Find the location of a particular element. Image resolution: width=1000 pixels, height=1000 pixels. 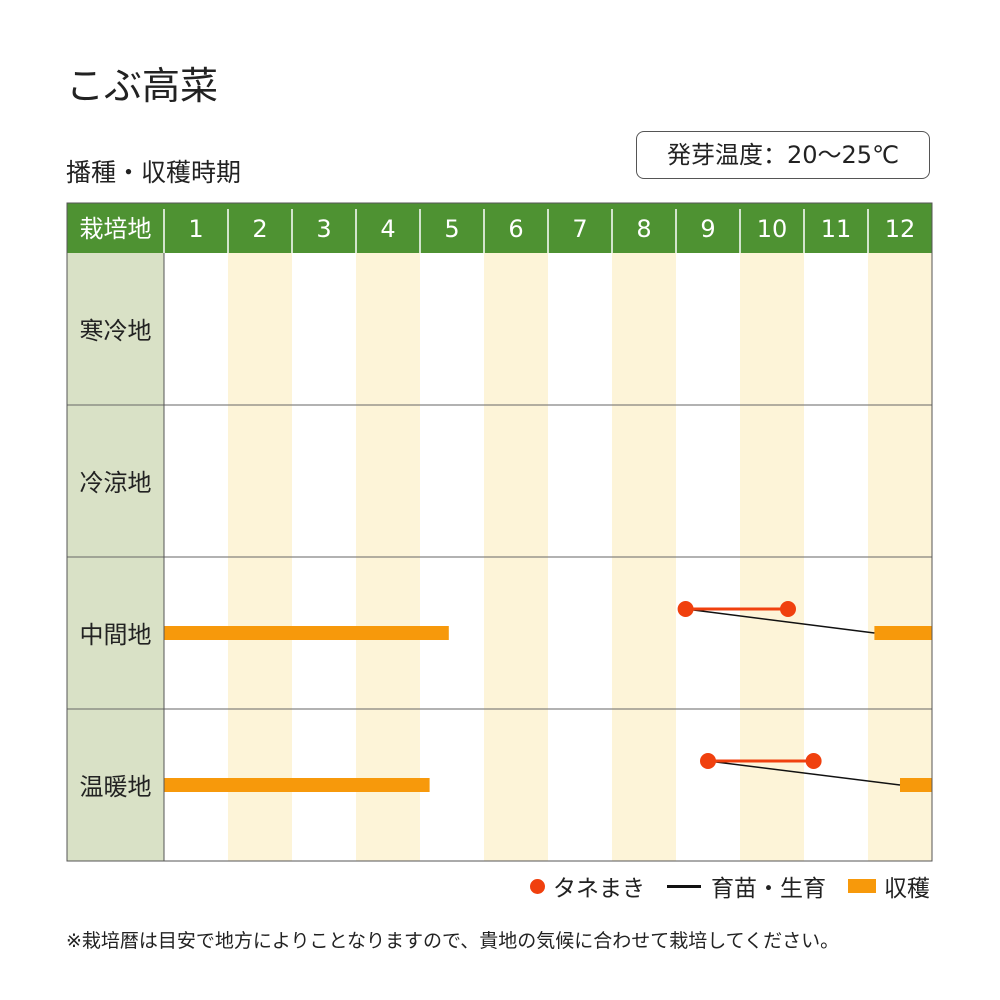

legend-label-sowing: タネまき is located at coordinates (599, 889).